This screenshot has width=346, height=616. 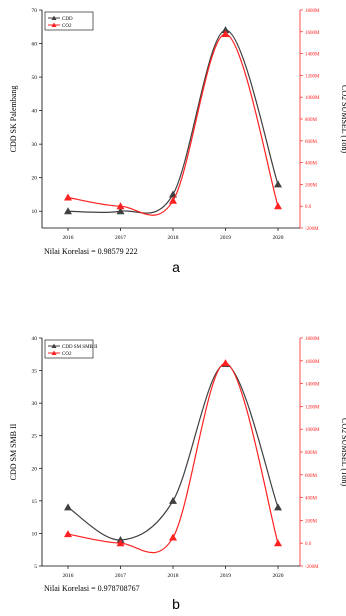 What do you see at coordinates (35, 78) in the screenshot?
I see `left-tick-label: 50` at bounding box center [35, 78].